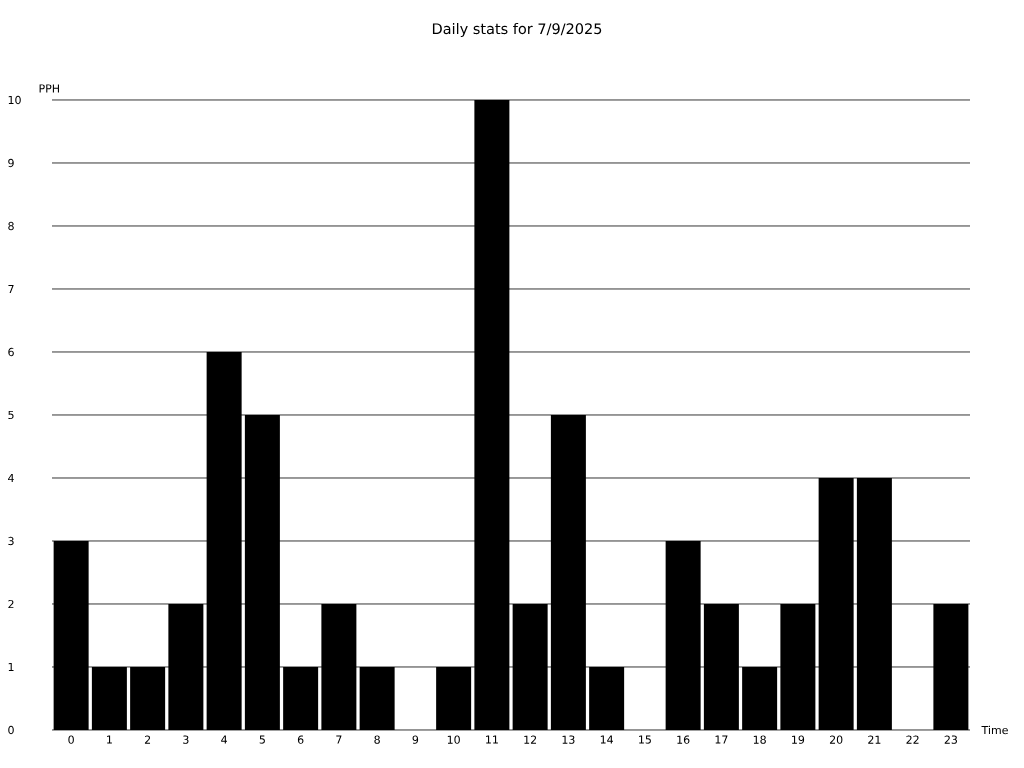 The image size is (1024, 768). I want to click on y-tick-label: 5, so click(11, 415).